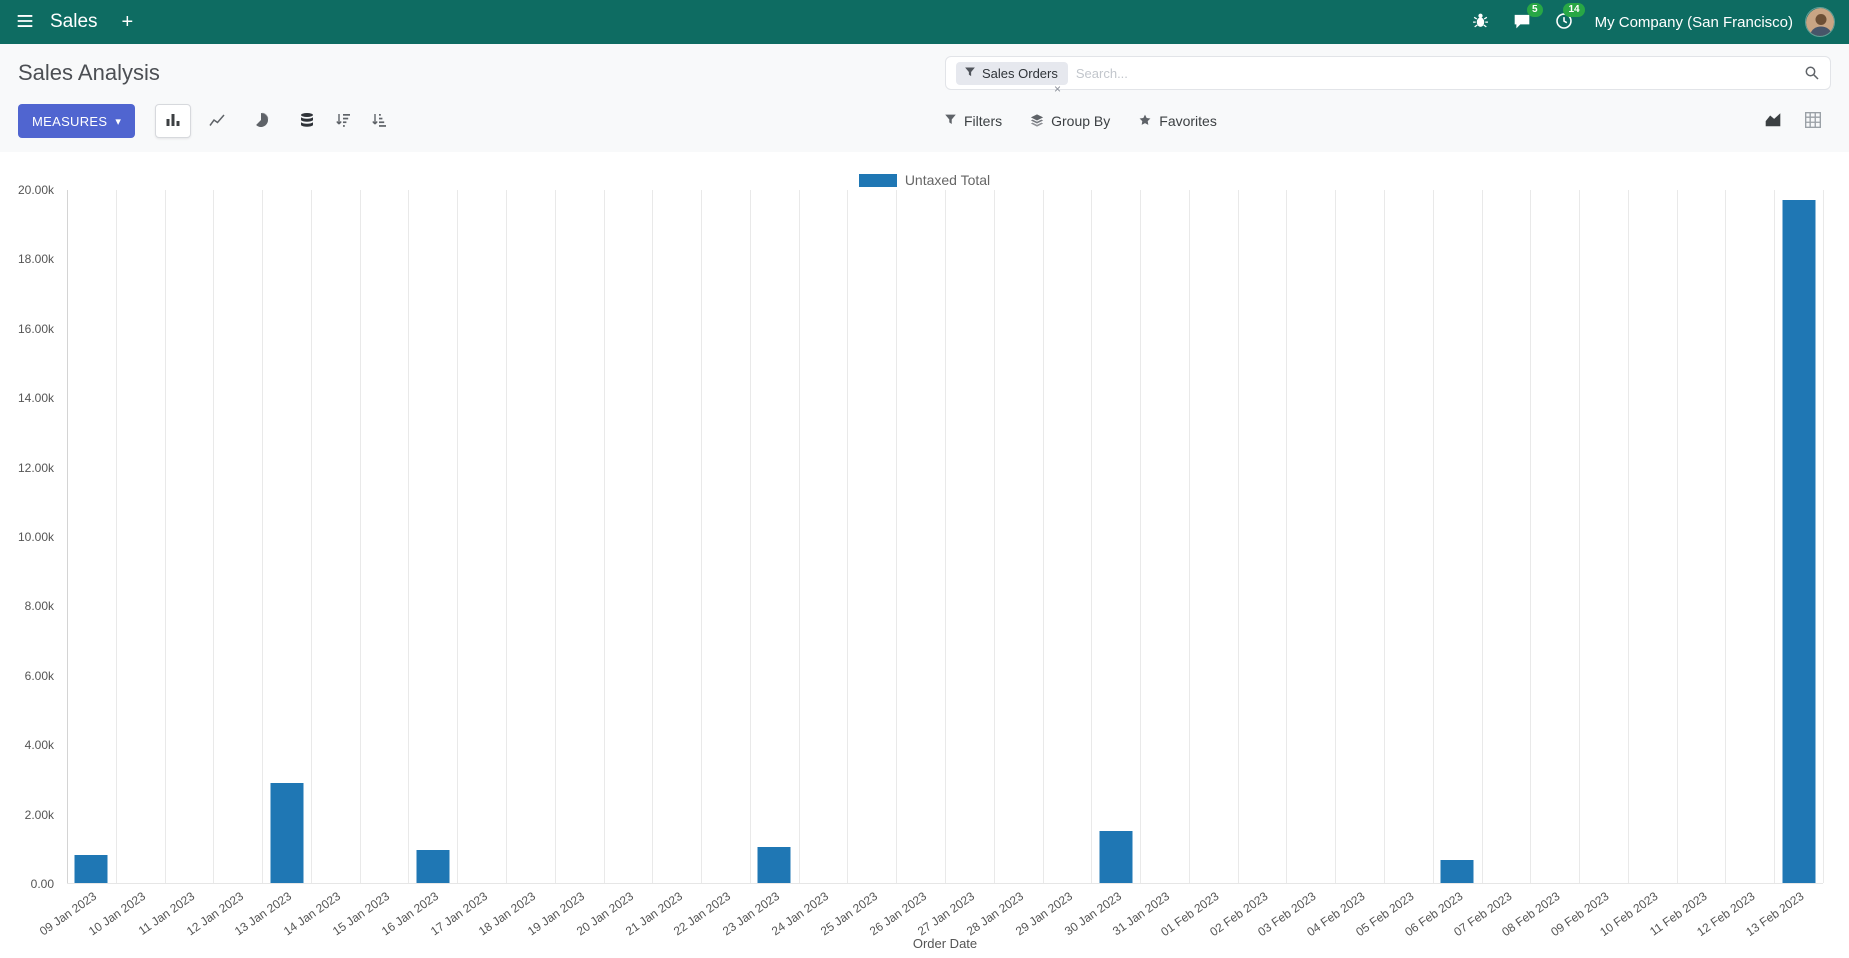  Describe the element at coordinates (74, 21) in the screenshot. I see `app-name: Sales` at that location.